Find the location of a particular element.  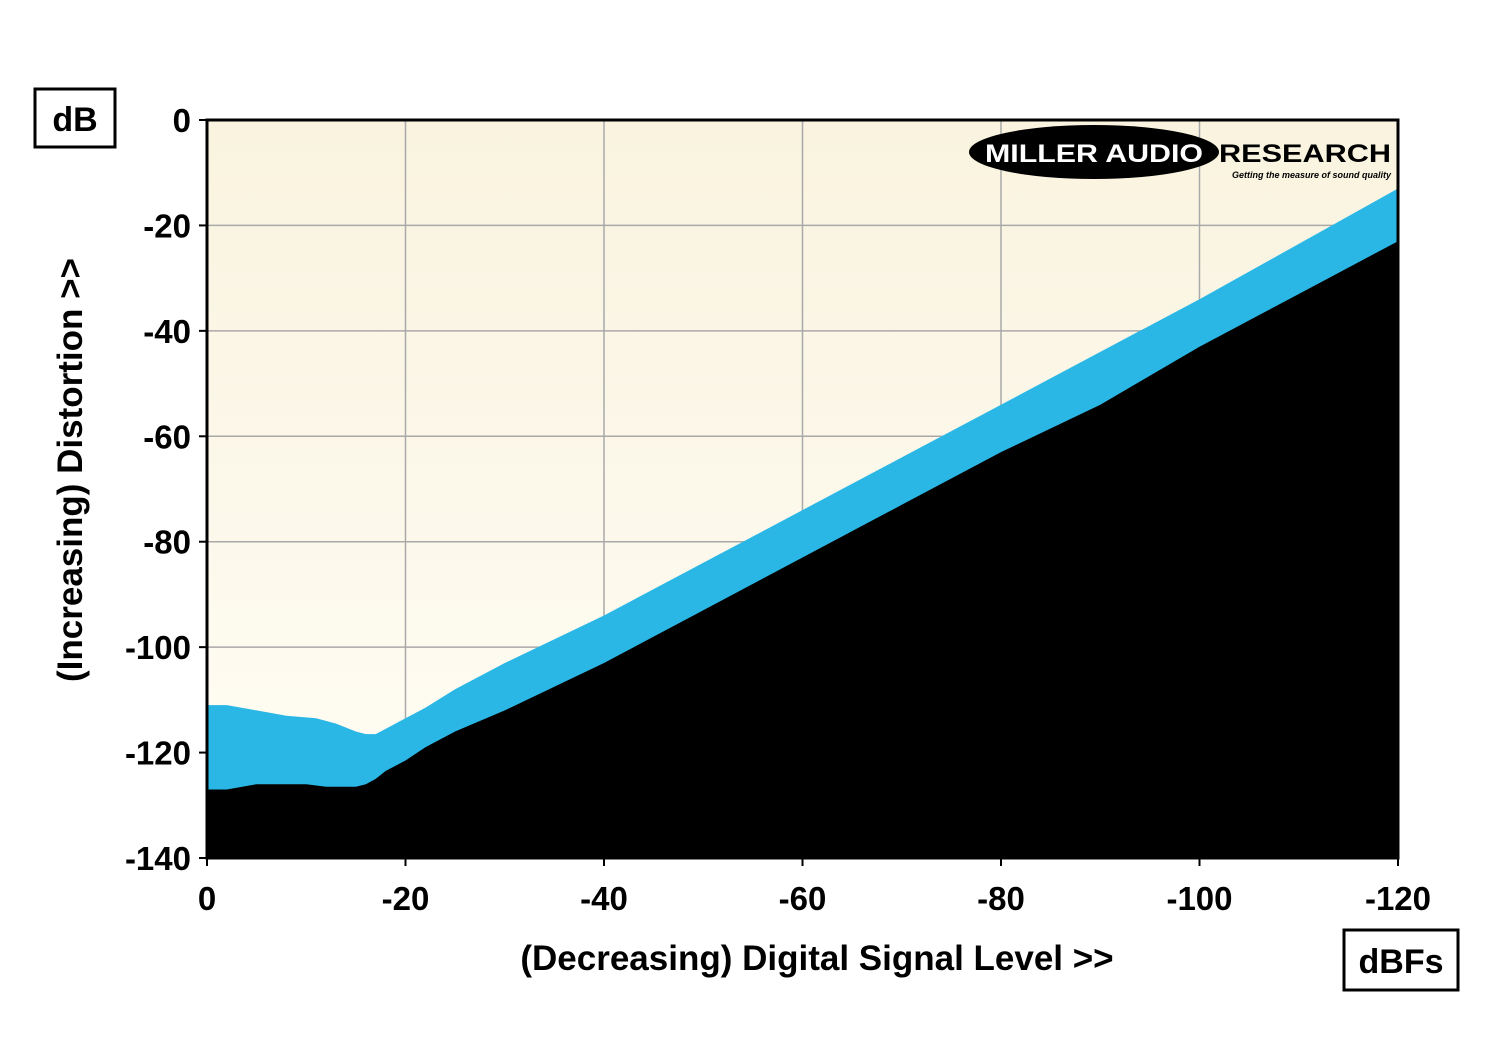

y-tick-label: -40 is located at coordinates (167, 331).